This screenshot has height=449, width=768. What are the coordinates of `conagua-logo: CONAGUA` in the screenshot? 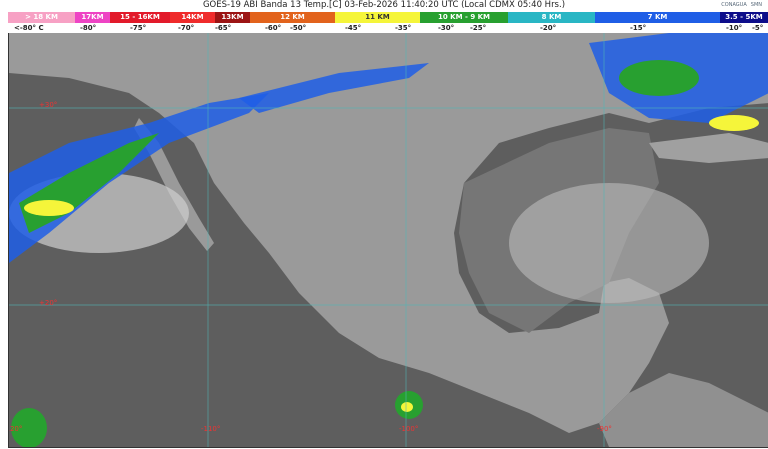 It's located at (734, 5).